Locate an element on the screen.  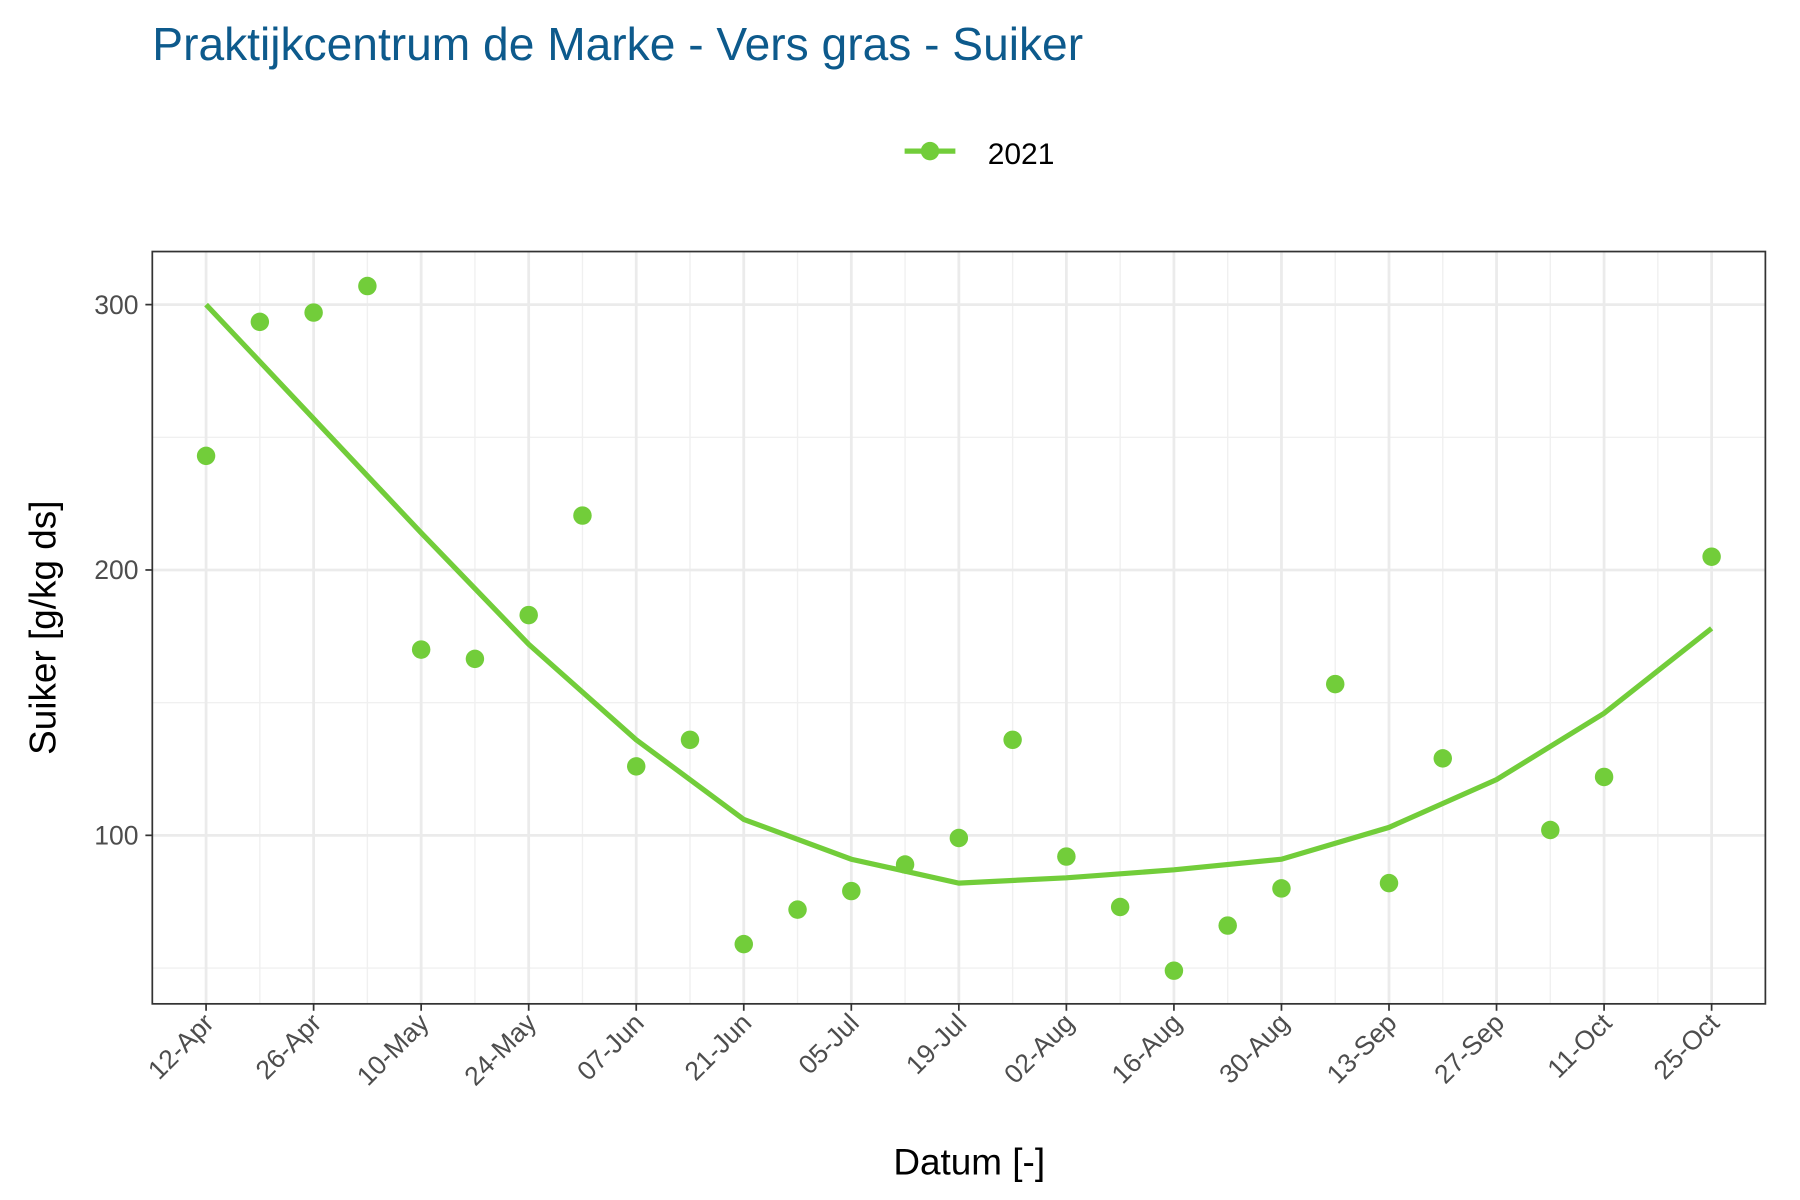
x-axis-label: Datum [-] is located at coordinates (969, 1162).